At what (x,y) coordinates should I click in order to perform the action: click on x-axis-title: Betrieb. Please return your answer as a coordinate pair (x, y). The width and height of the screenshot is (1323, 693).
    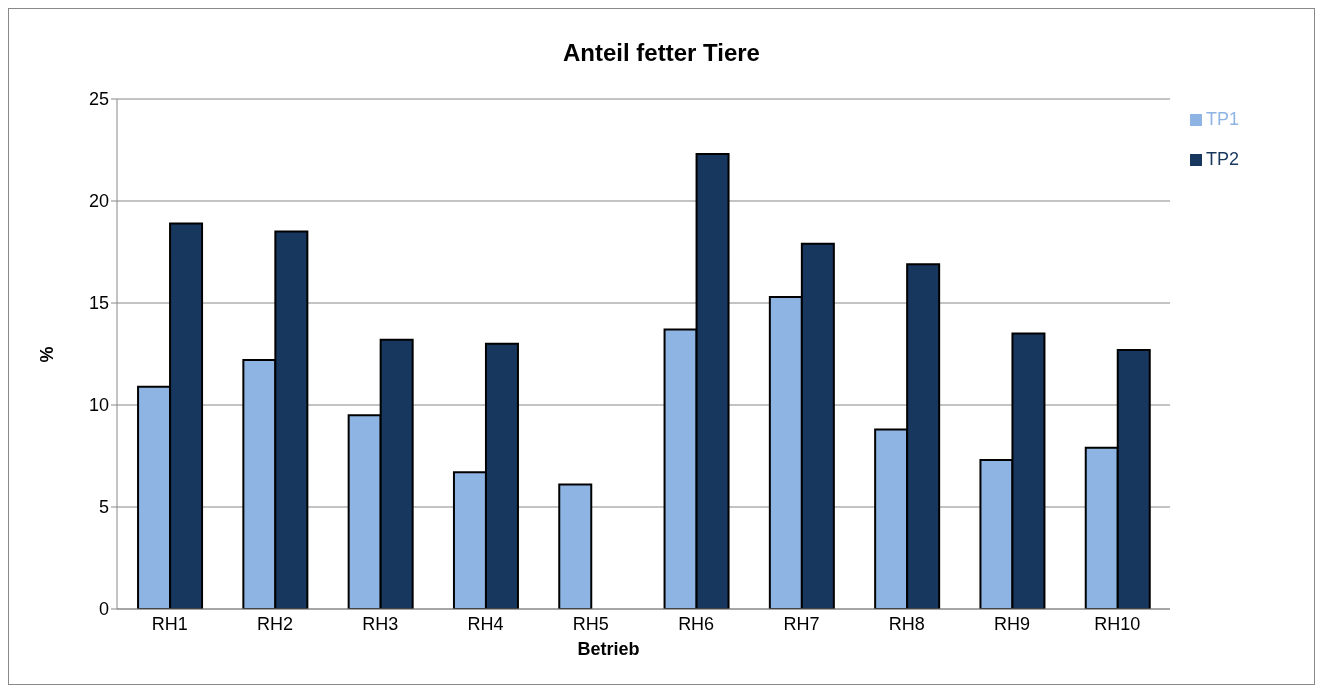
    Looking at the image, I should click on (608, 649).